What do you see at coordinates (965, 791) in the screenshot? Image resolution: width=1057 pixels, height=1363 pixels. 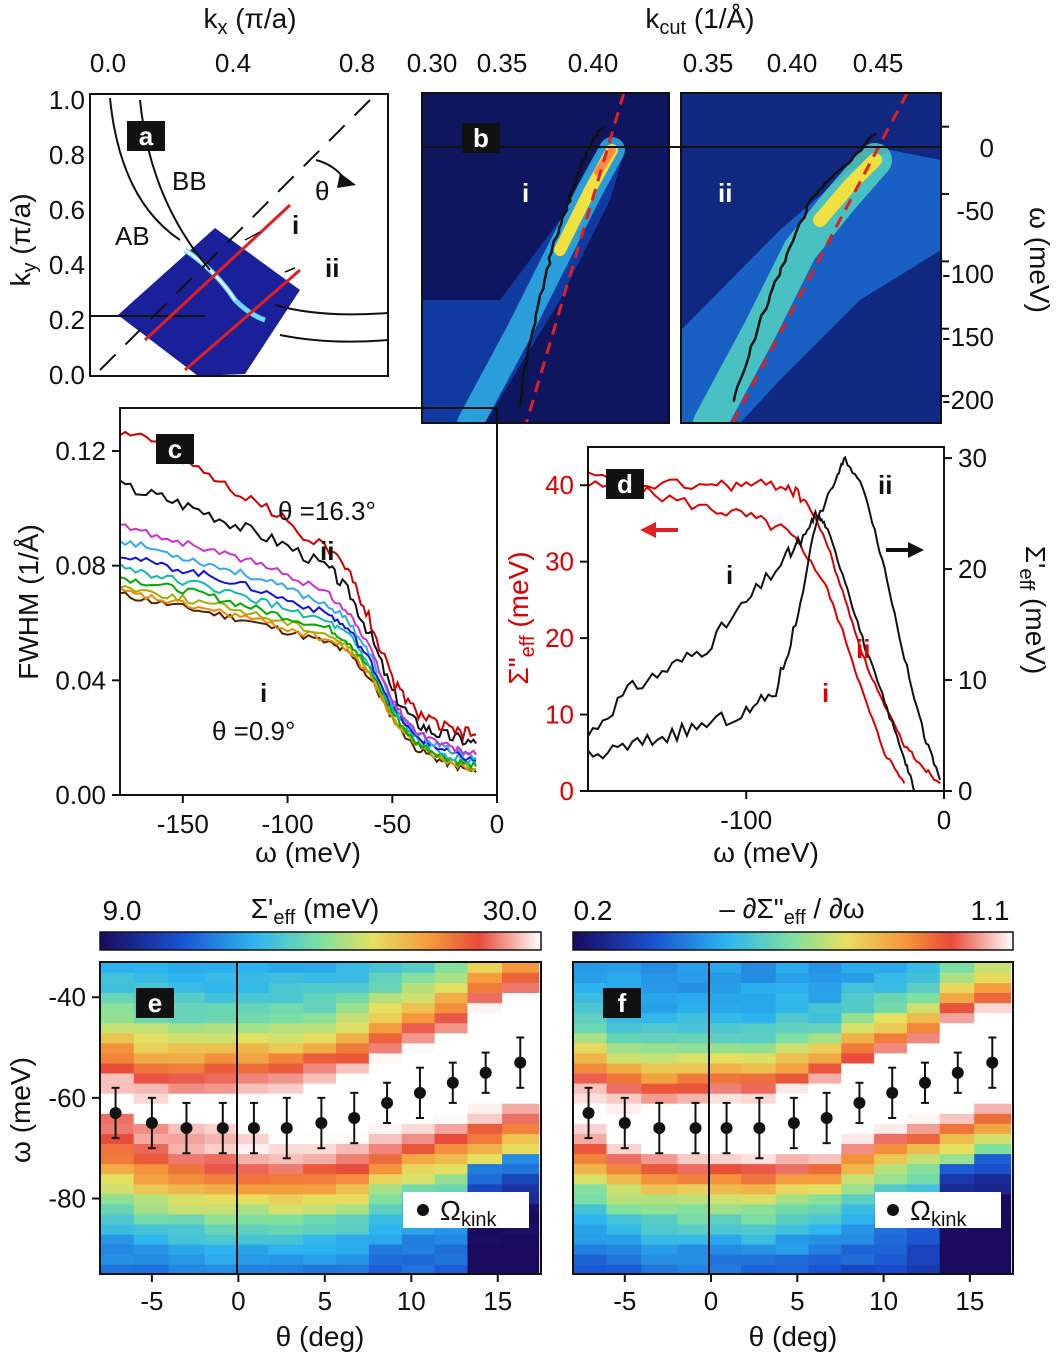 I see `panel-d-ytick-right: 0` at bounding box center [965, 791].